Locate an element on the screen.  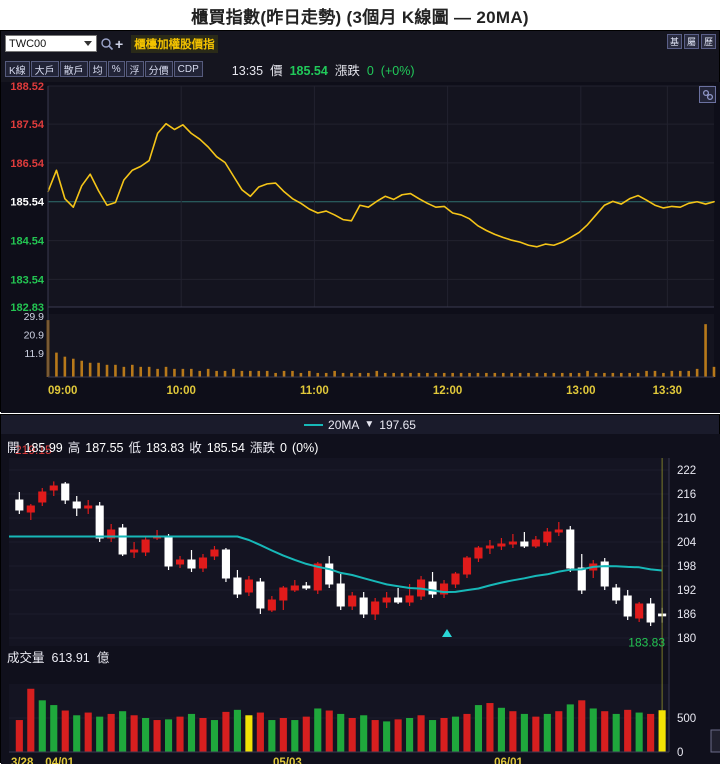
volume-value: 613.91 is located at coordinates (70, 658).